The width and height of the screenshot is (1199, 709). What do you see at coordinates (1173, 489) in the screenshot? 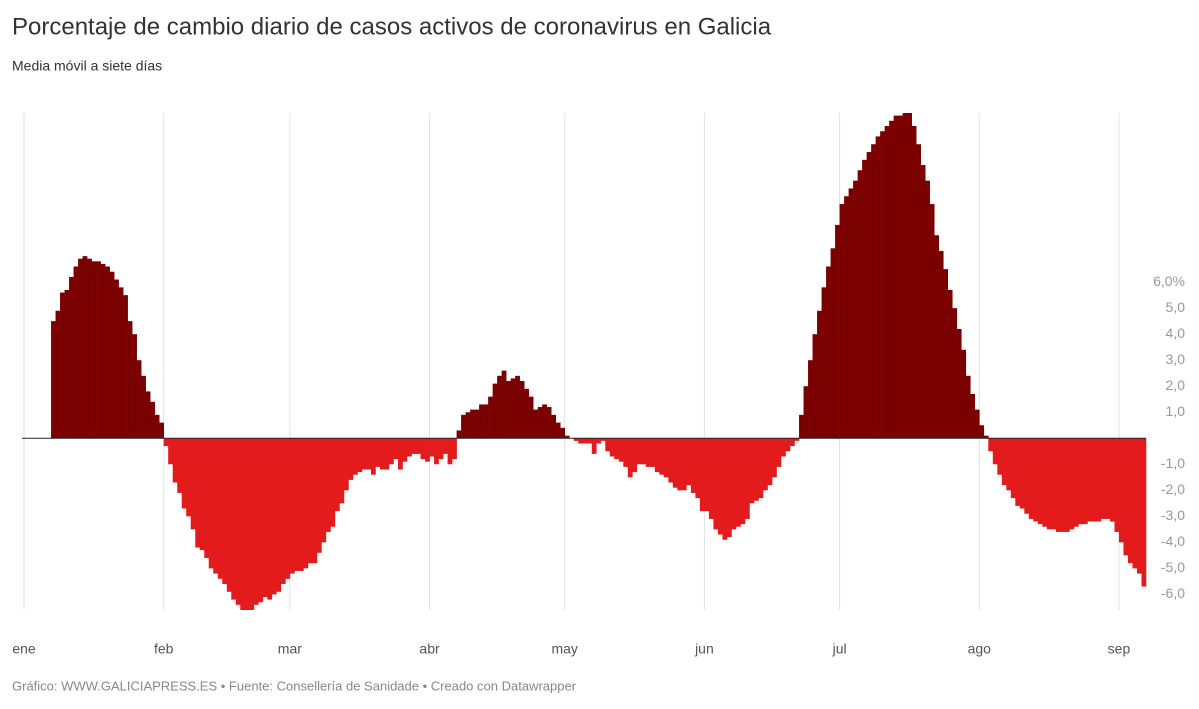
I see `y-tick-label: -2,0` at bounding box center [1173, 489].